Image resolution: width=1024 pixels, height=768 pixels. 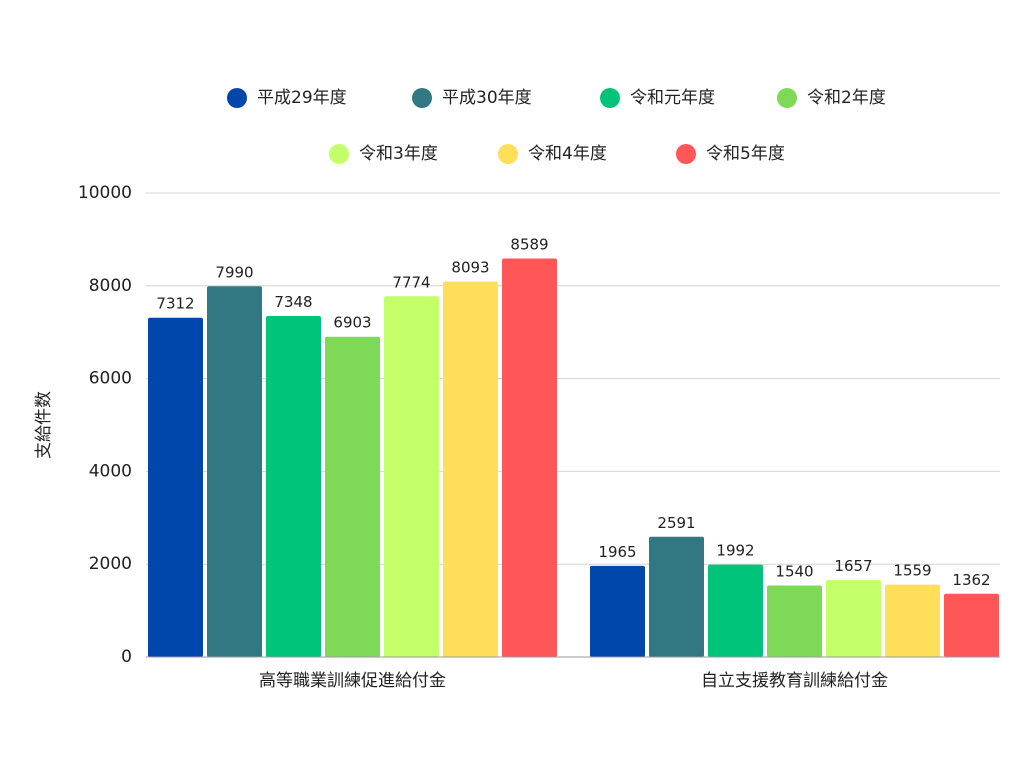 I want to click on data-label: 1992, so click(x=735, y=551).